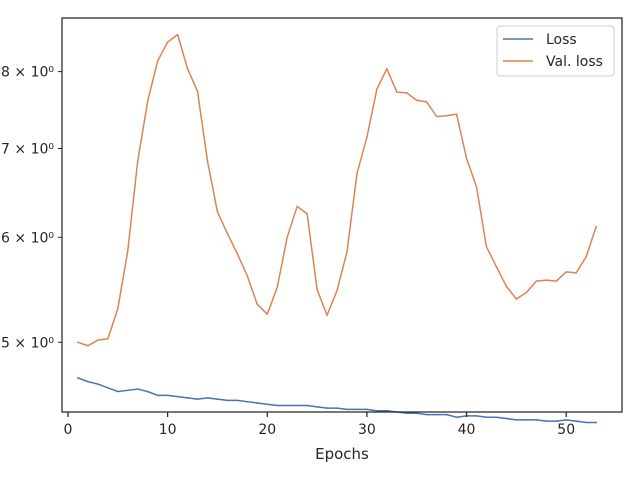 The image size is (640, 480). I want to click on legend-label-val-loss: Val. loss, so click(574, 62).